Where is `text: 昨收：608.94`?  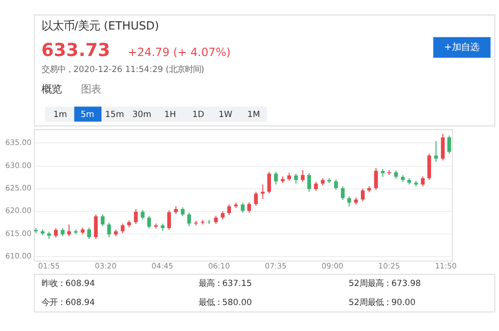
text: 昨收：608.94 is located at coordinates (68, 283).